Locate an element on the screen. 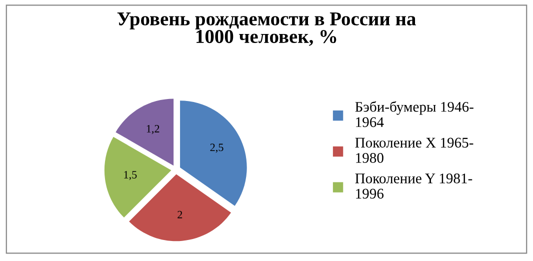  legend-label: Поколение Y 1981-1996 is located at coordinates (413, 186).